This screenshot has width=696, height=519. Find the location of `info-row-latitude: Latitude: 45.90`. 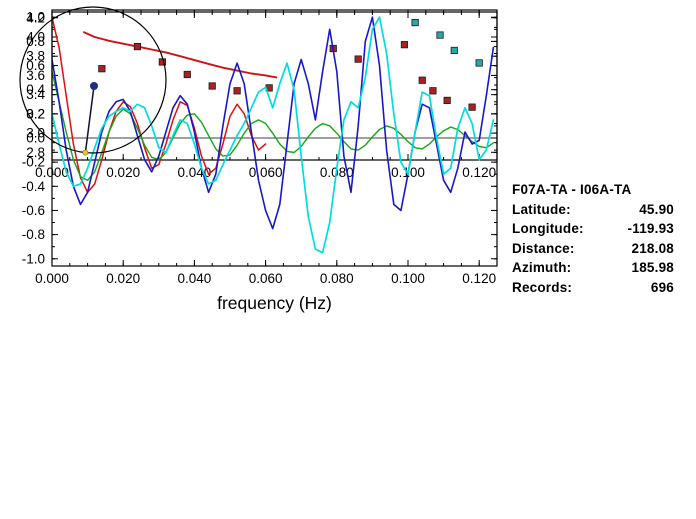

info-row-latitude: Latitude: 45.90 is located at coordinates (593, 210).